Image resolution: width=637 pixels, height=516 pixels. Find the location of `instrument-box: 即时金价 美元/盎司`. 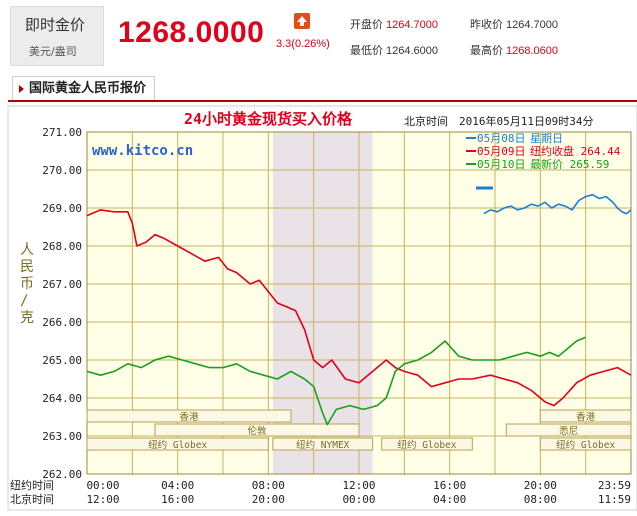

instrument-box: 即时金价 美元/盎司 is located at coordinates (57, 36).